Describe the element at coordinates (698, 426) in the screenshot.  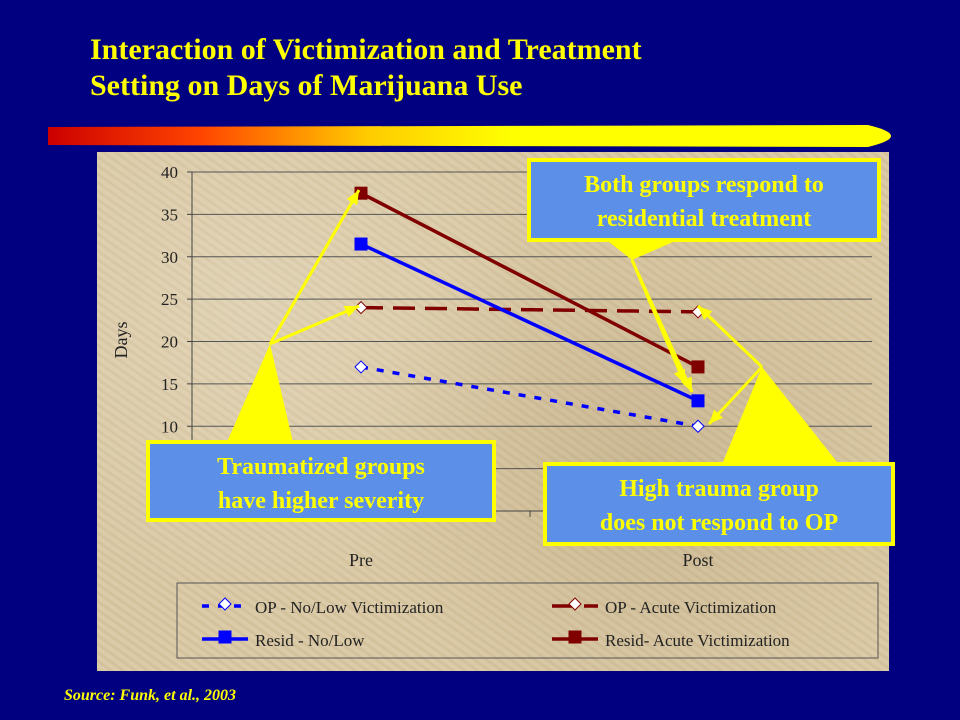
I see `series-0-point-post` at that location.